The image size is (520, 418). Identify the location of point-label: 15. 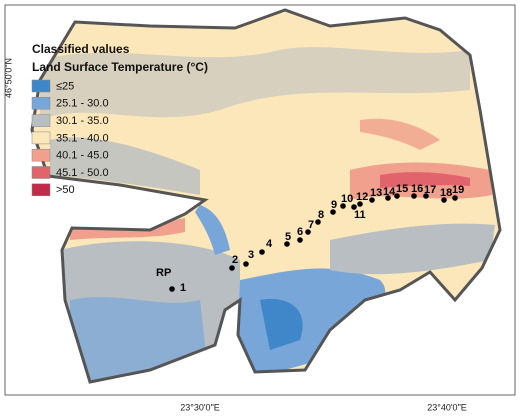
(402, 189).